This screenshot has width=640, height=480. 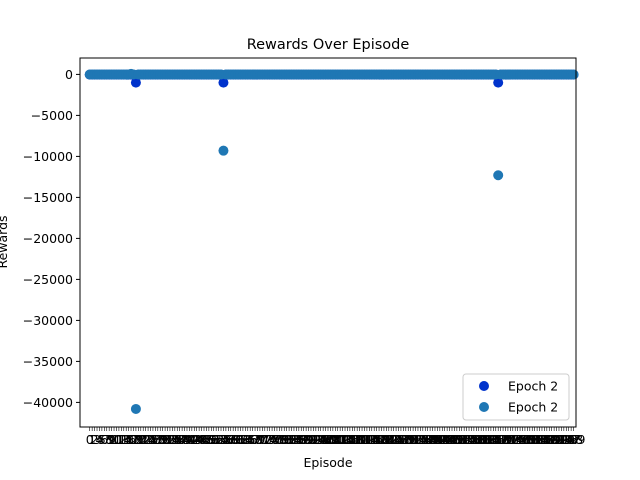 What do you see at coordinates (489, 439) in the screenshot?
I see `x-tick-label: 164` at bounding box center [489, 439].